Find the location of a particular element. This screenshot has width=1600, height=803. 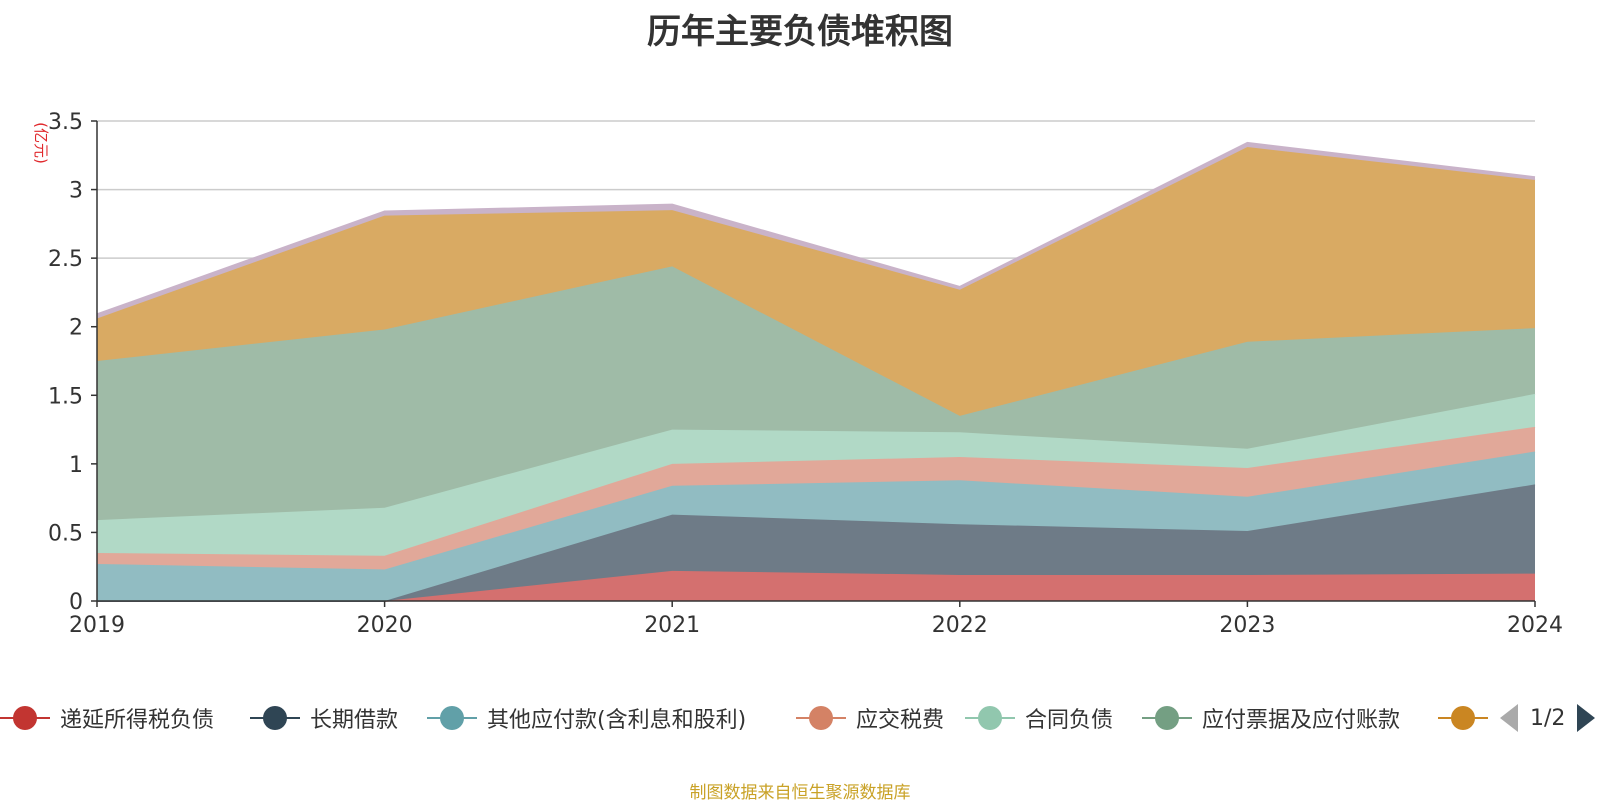

legend-item: 应交税费 is located at coordinates (870, 718).